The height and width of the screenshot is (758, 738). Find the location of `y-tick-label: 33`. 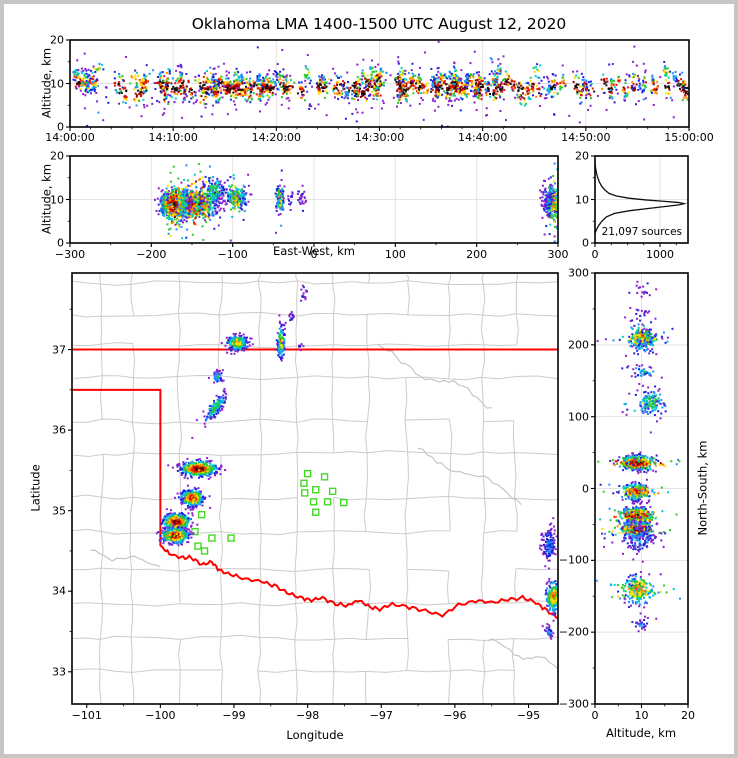

y-tick-label: 33 is located at coordinates (59, 672).